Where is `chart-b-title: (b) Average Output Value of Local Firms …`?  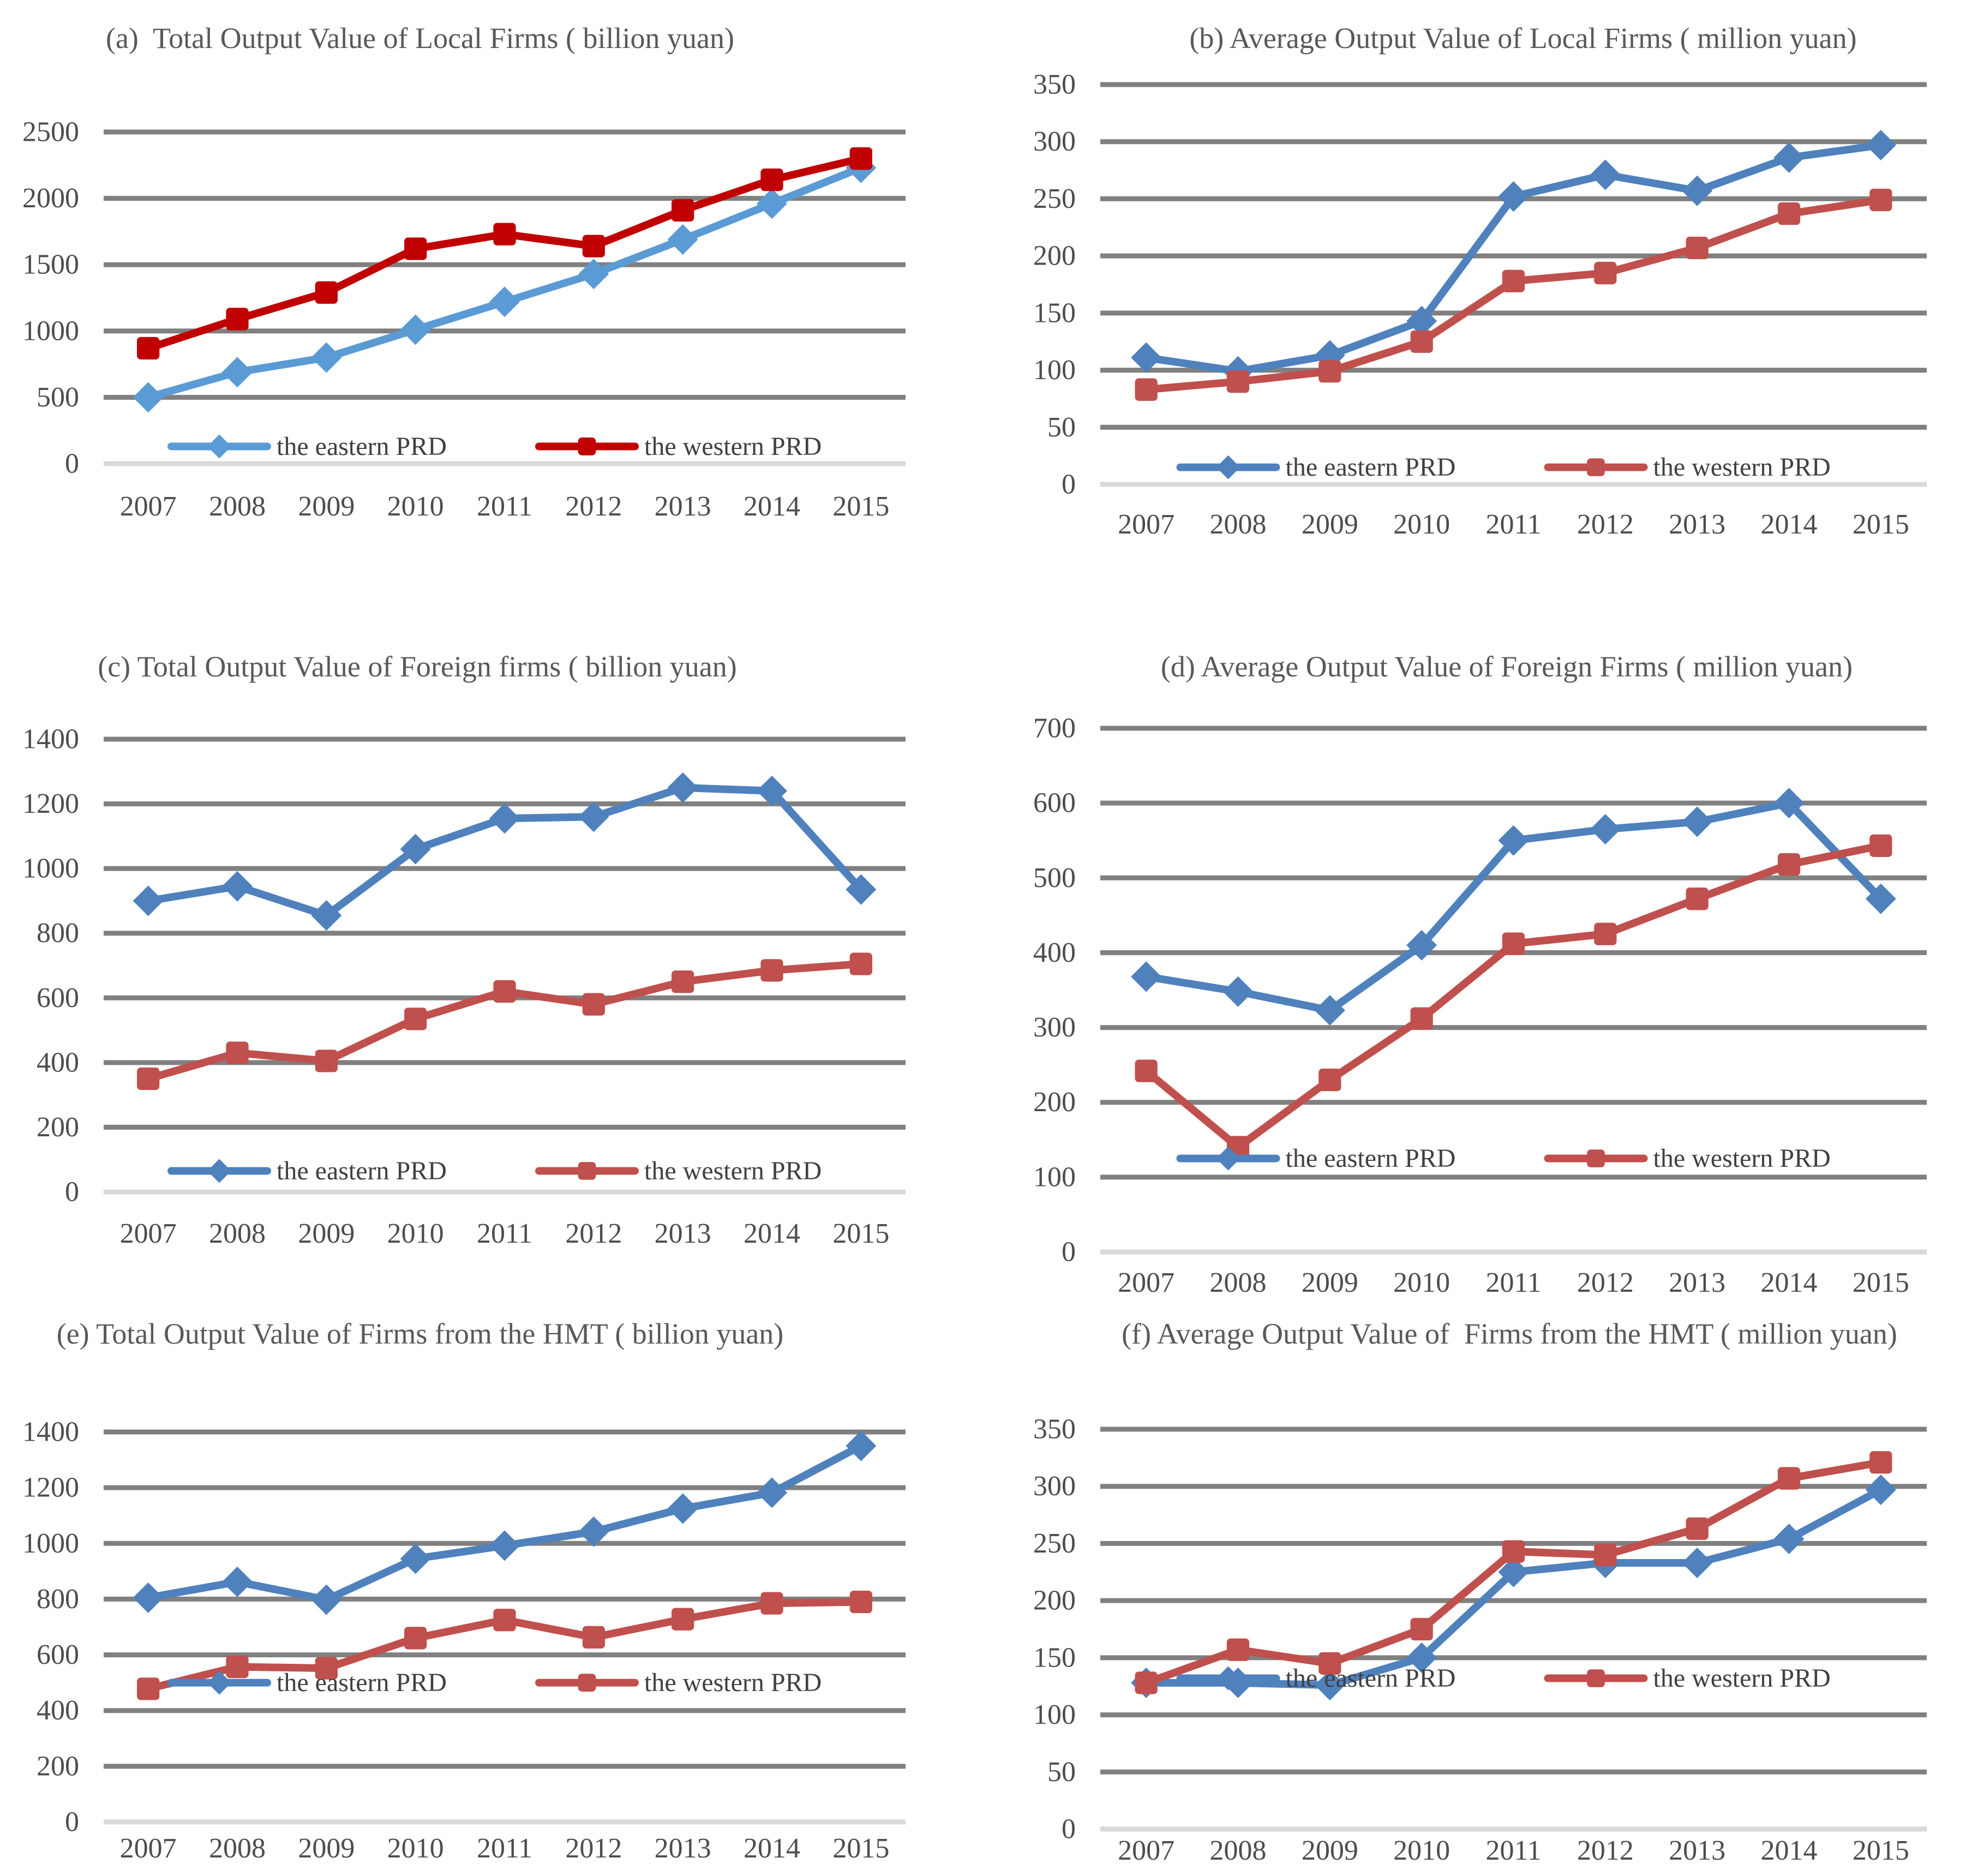
chart-b-title: (b) Average Output Value of Local Firms … is located at coordinates (1523, 38).